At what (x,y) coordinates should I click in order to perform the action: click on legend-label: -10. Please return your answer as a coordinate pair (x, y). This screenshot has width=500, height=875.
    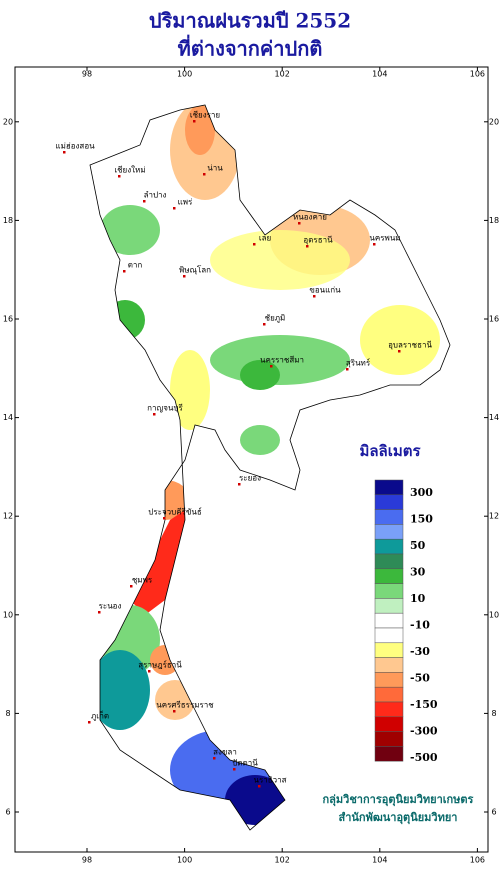
    Looking at the image, I should click on (420, 625).